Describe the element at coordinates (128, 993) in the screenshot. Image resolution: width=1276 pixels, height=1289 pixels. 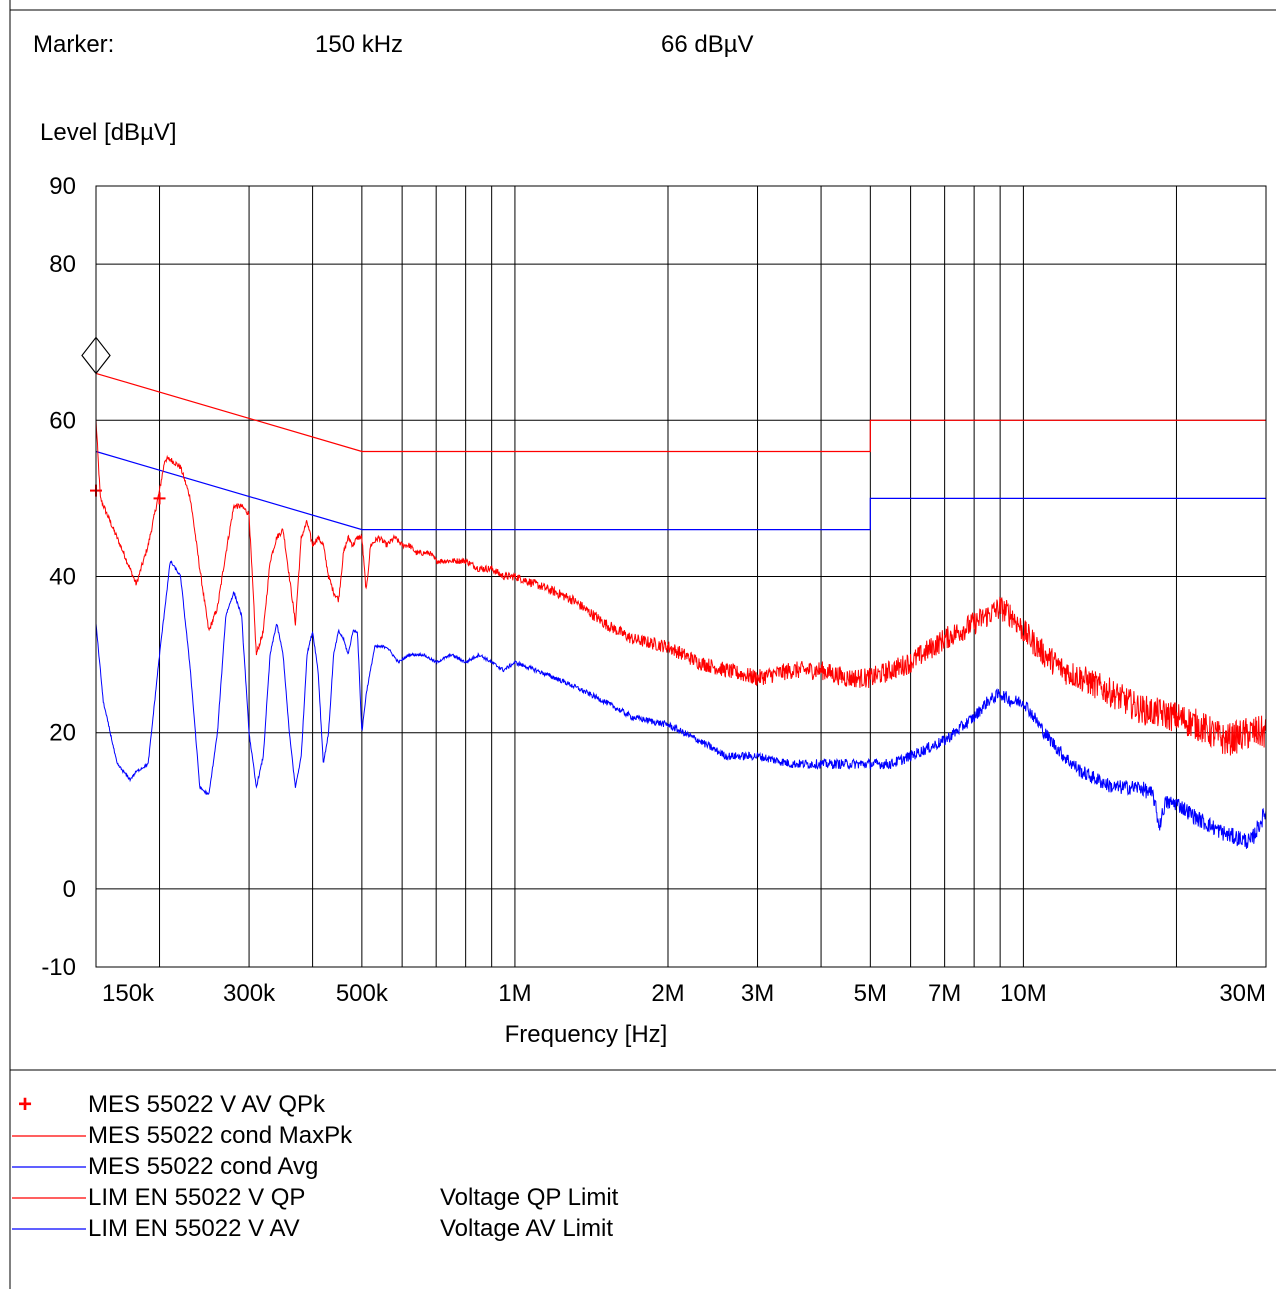
I see `x-tick-label: 150k` at that location.